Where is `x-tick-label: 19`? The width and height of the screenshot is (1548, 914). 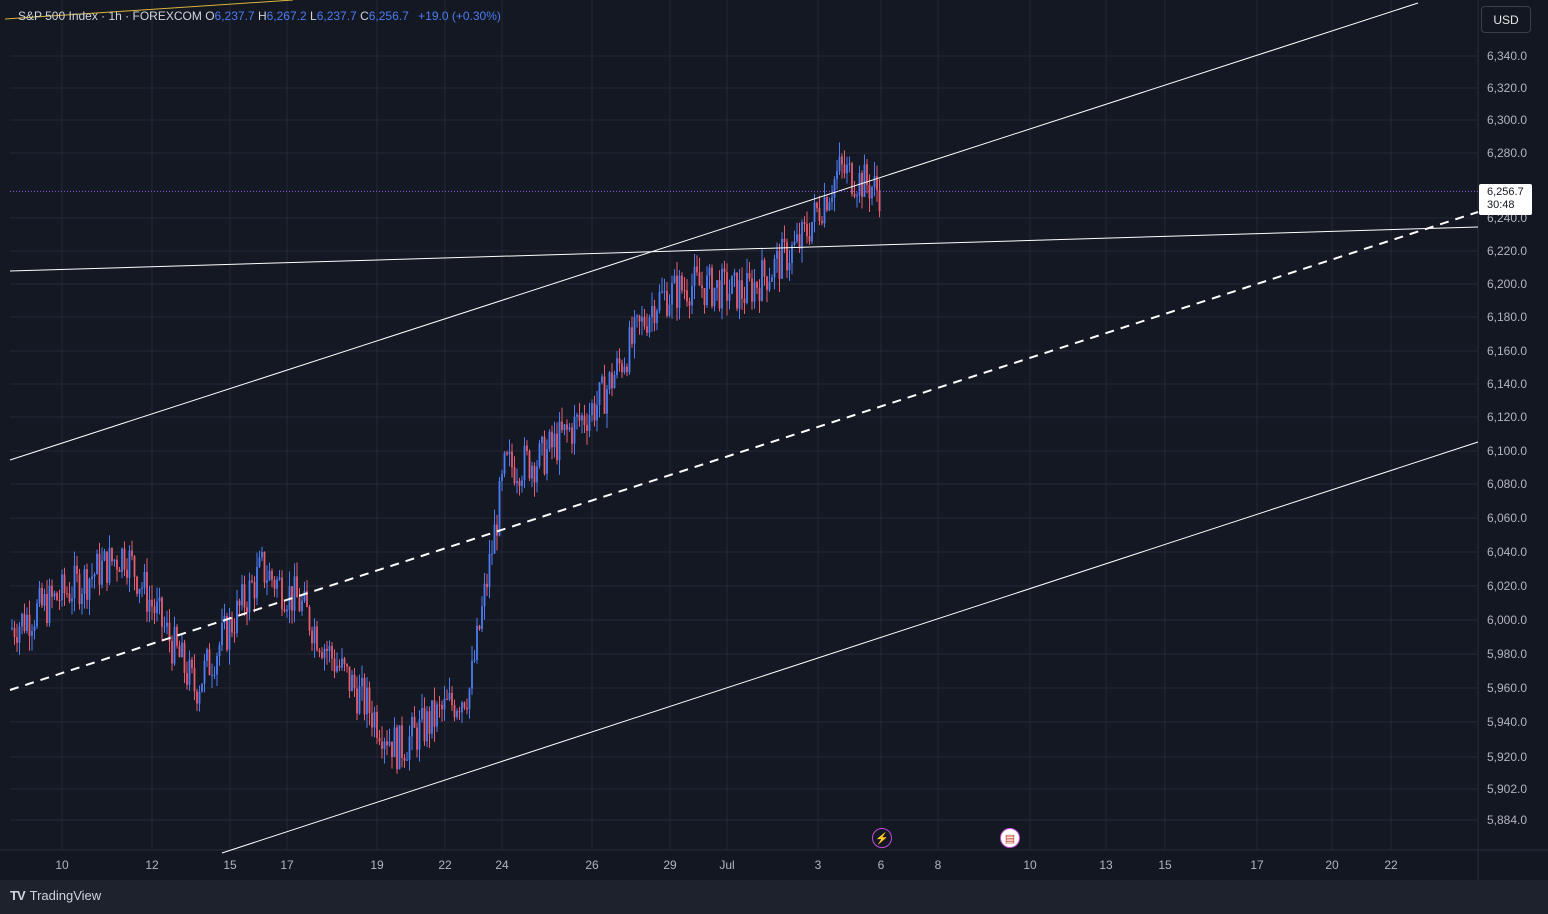
x-tick-label: 19 is located at coordinates (377, 865).